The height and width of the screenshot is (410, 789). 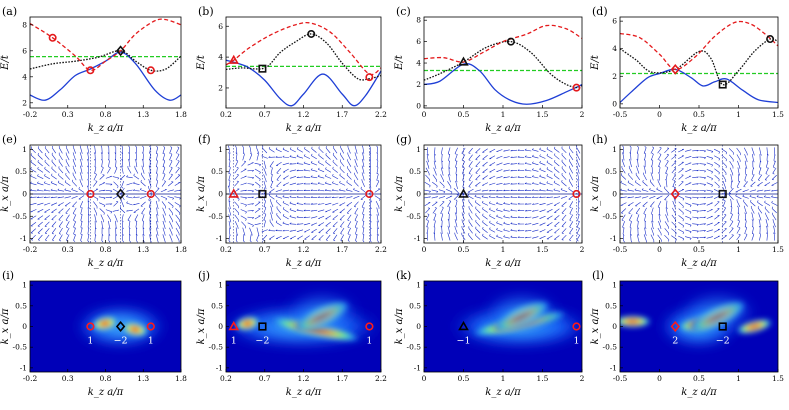 I want to click on panel-label: (f), so click(x=204, y=139).